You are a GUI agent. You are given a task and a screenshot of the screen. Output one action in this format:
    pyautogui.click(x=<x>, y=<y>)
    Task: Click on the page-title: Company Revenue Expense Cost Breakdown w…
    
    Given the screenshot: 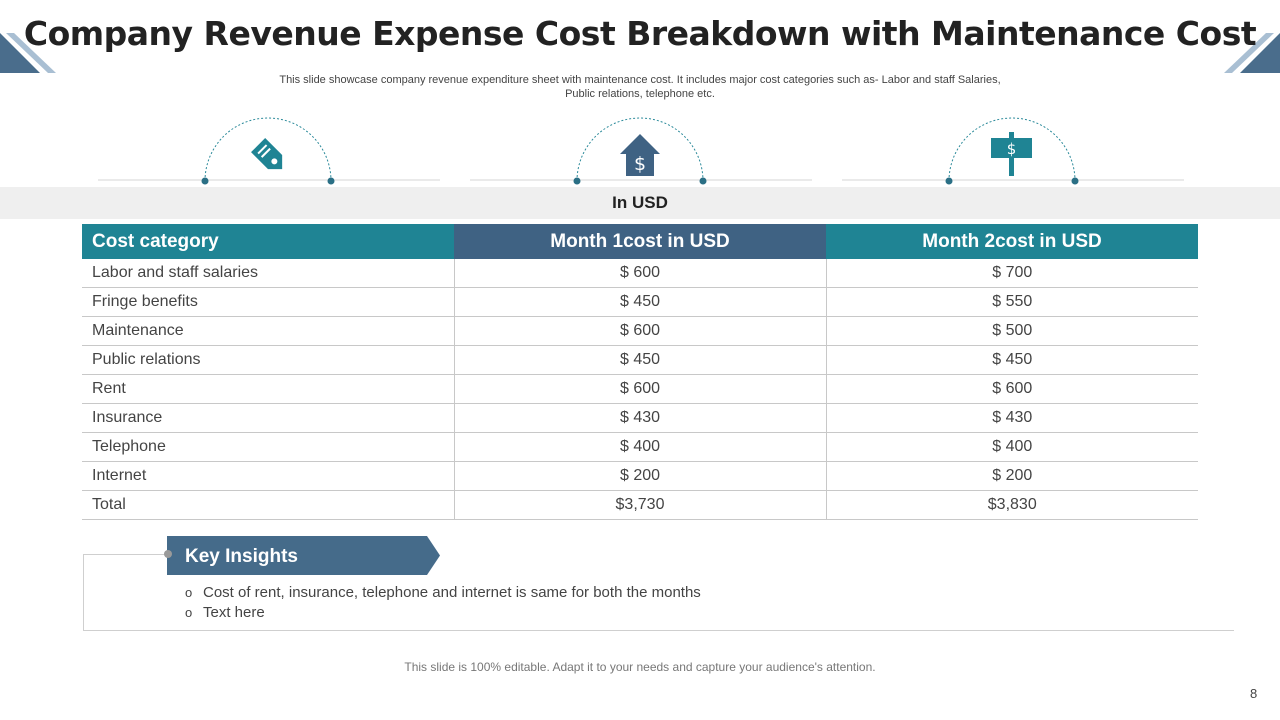 What is the action you would take?
    pyautogui.click(x=640, y=33)
    